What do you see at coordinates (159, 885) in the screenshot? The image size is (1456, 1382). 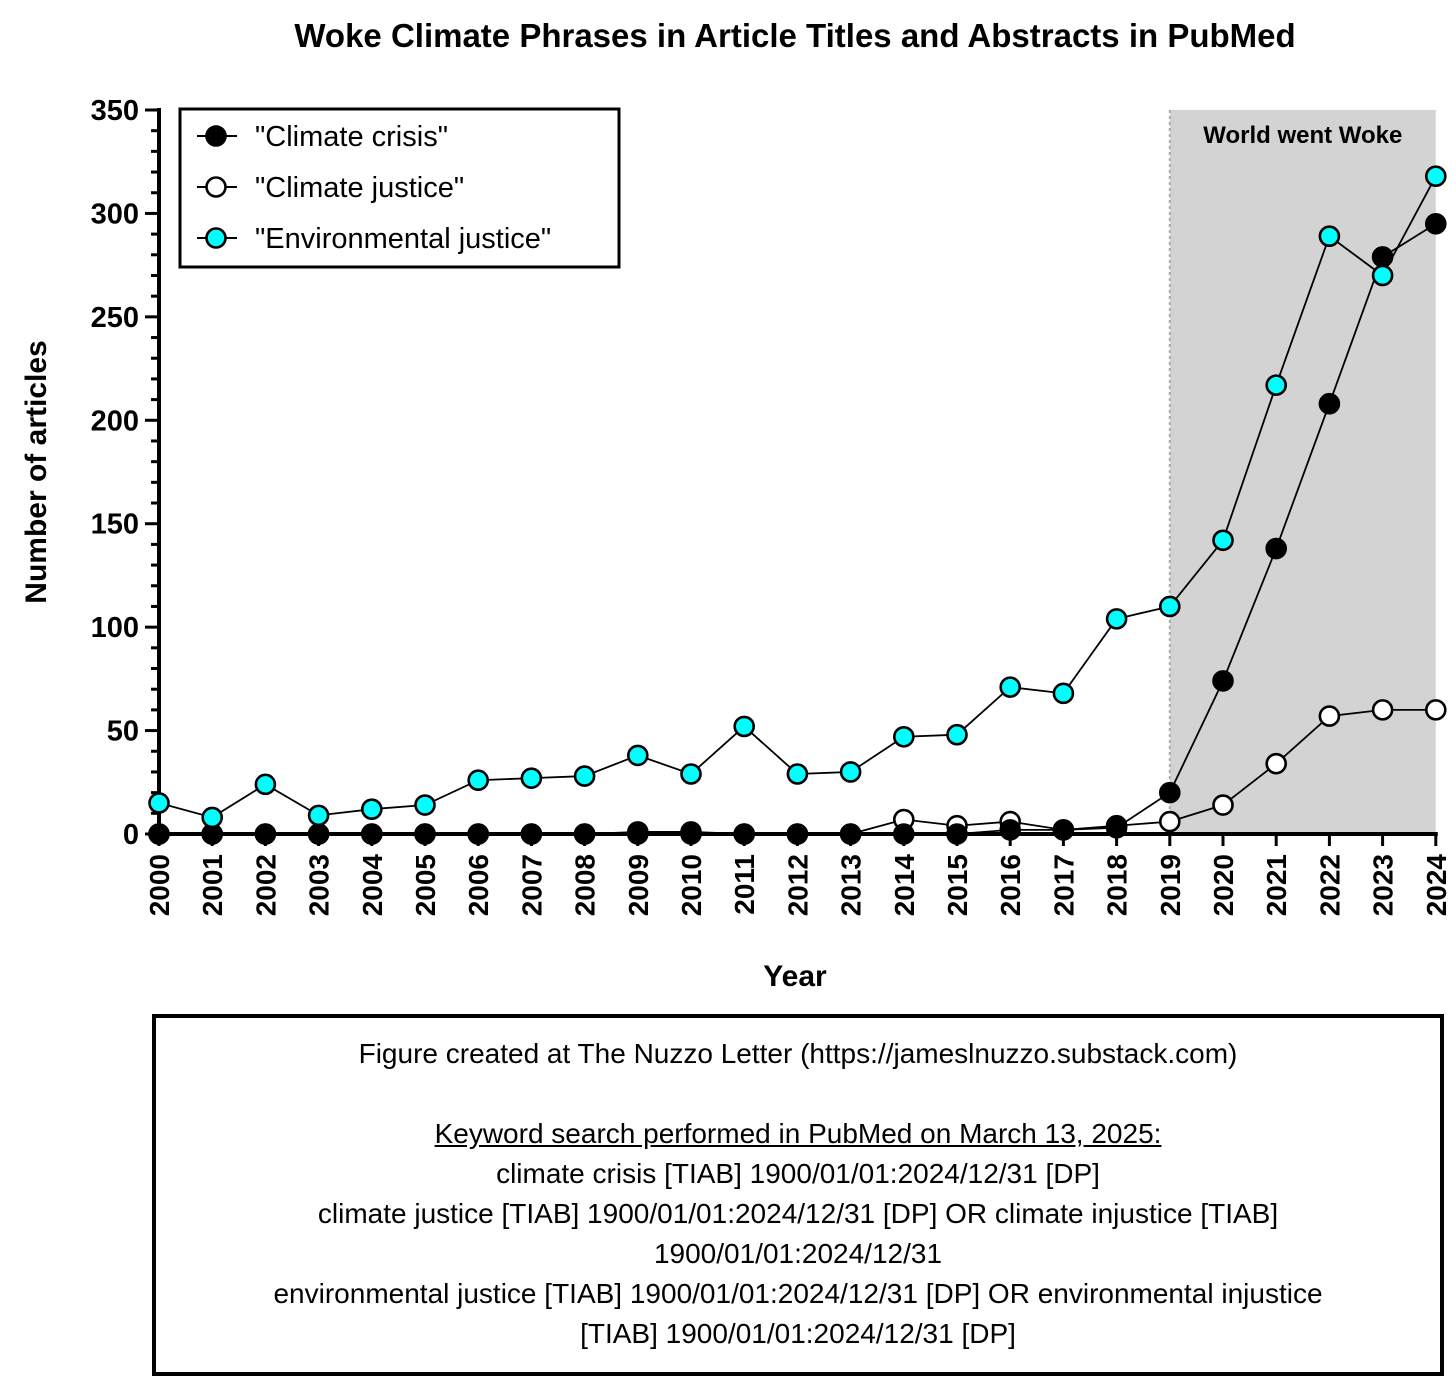 I see `x-tick-label: 2000` at bounding box center [159, 885].